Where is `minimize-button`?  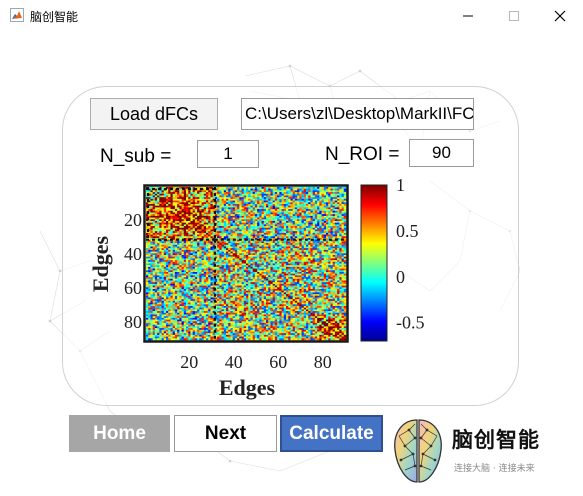 minimize-button is located at coordinates (468, 15).